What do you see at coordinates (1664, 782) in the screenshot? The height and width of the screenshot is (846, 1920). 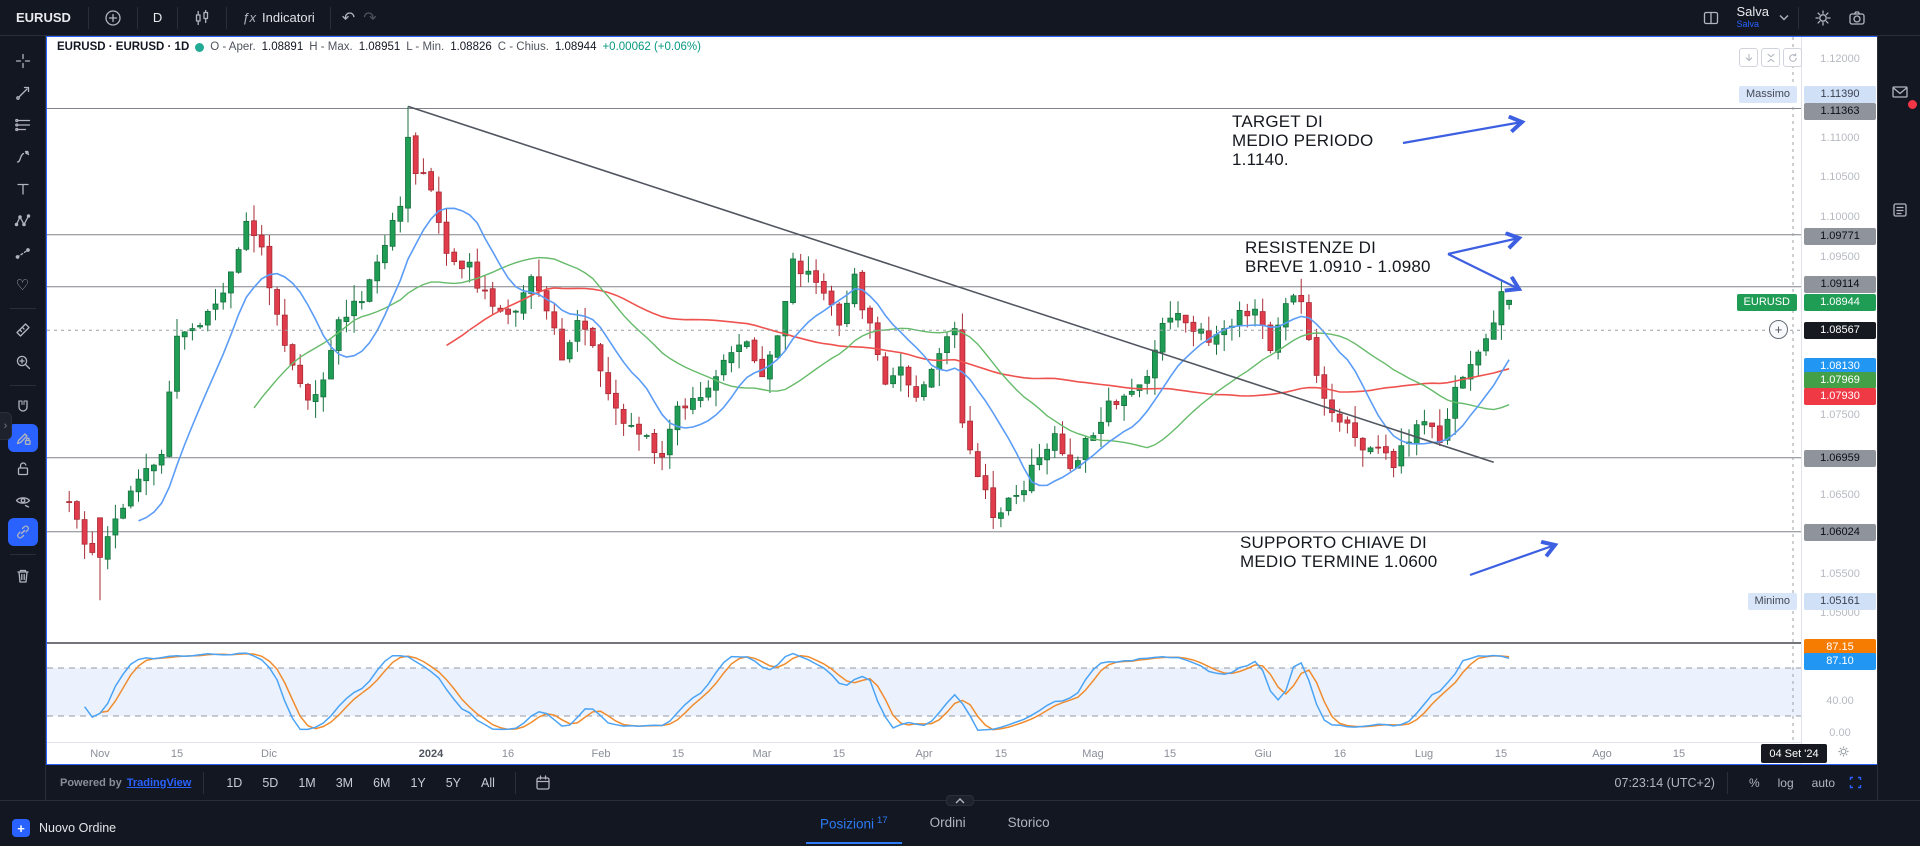 I see `clock-label: 07:23:14 (UTC+2)` at bounding box center [1664, 782].